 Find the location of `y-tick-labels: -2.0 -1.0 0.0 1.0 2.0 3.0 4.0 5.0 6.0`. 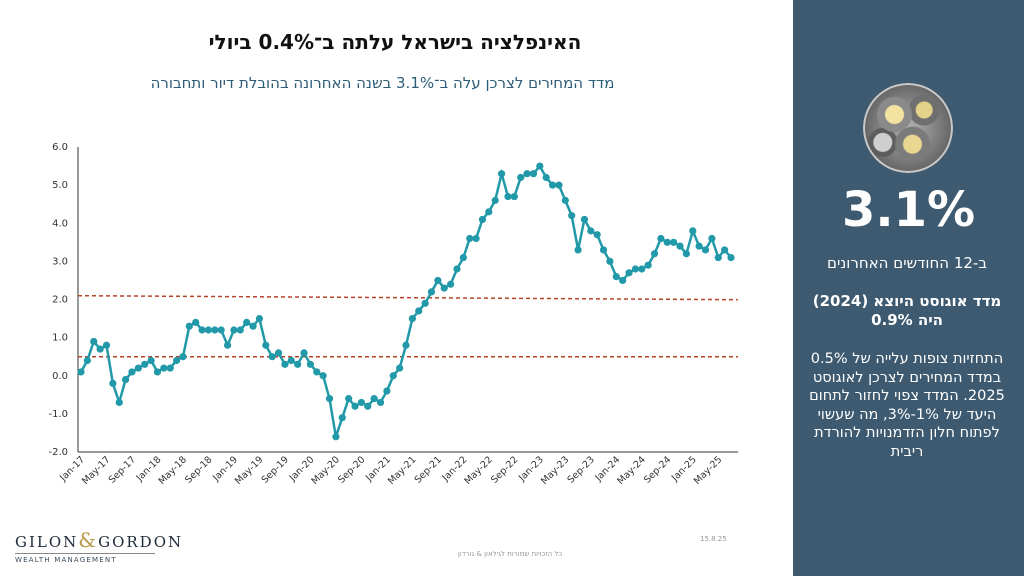

y-tick-labels: -2.0 -1.0 0.0 1.0 2.0 3.0 4.0 5.0 6.0 is located at coordinates (58, 300).